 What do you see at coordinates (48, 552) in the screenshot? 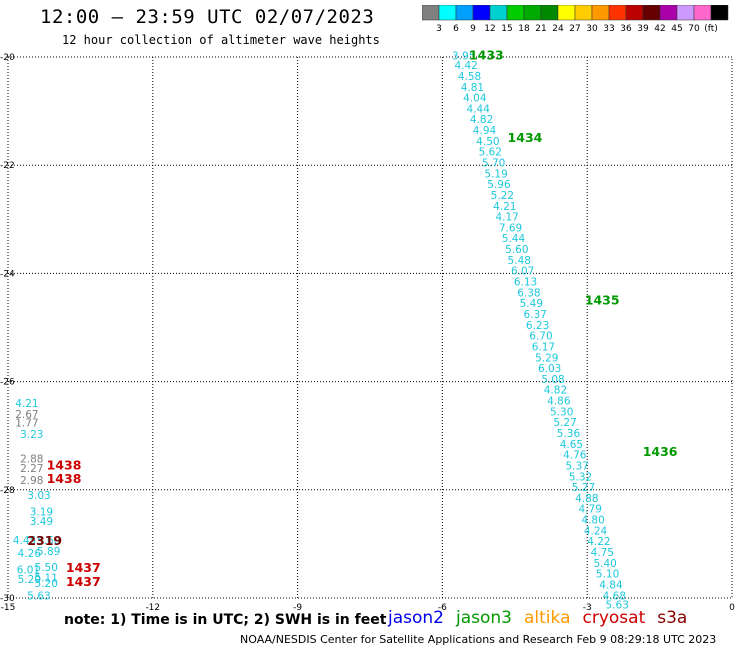
I see `data-point-label: 5.89` at bounding box center [48, 552].